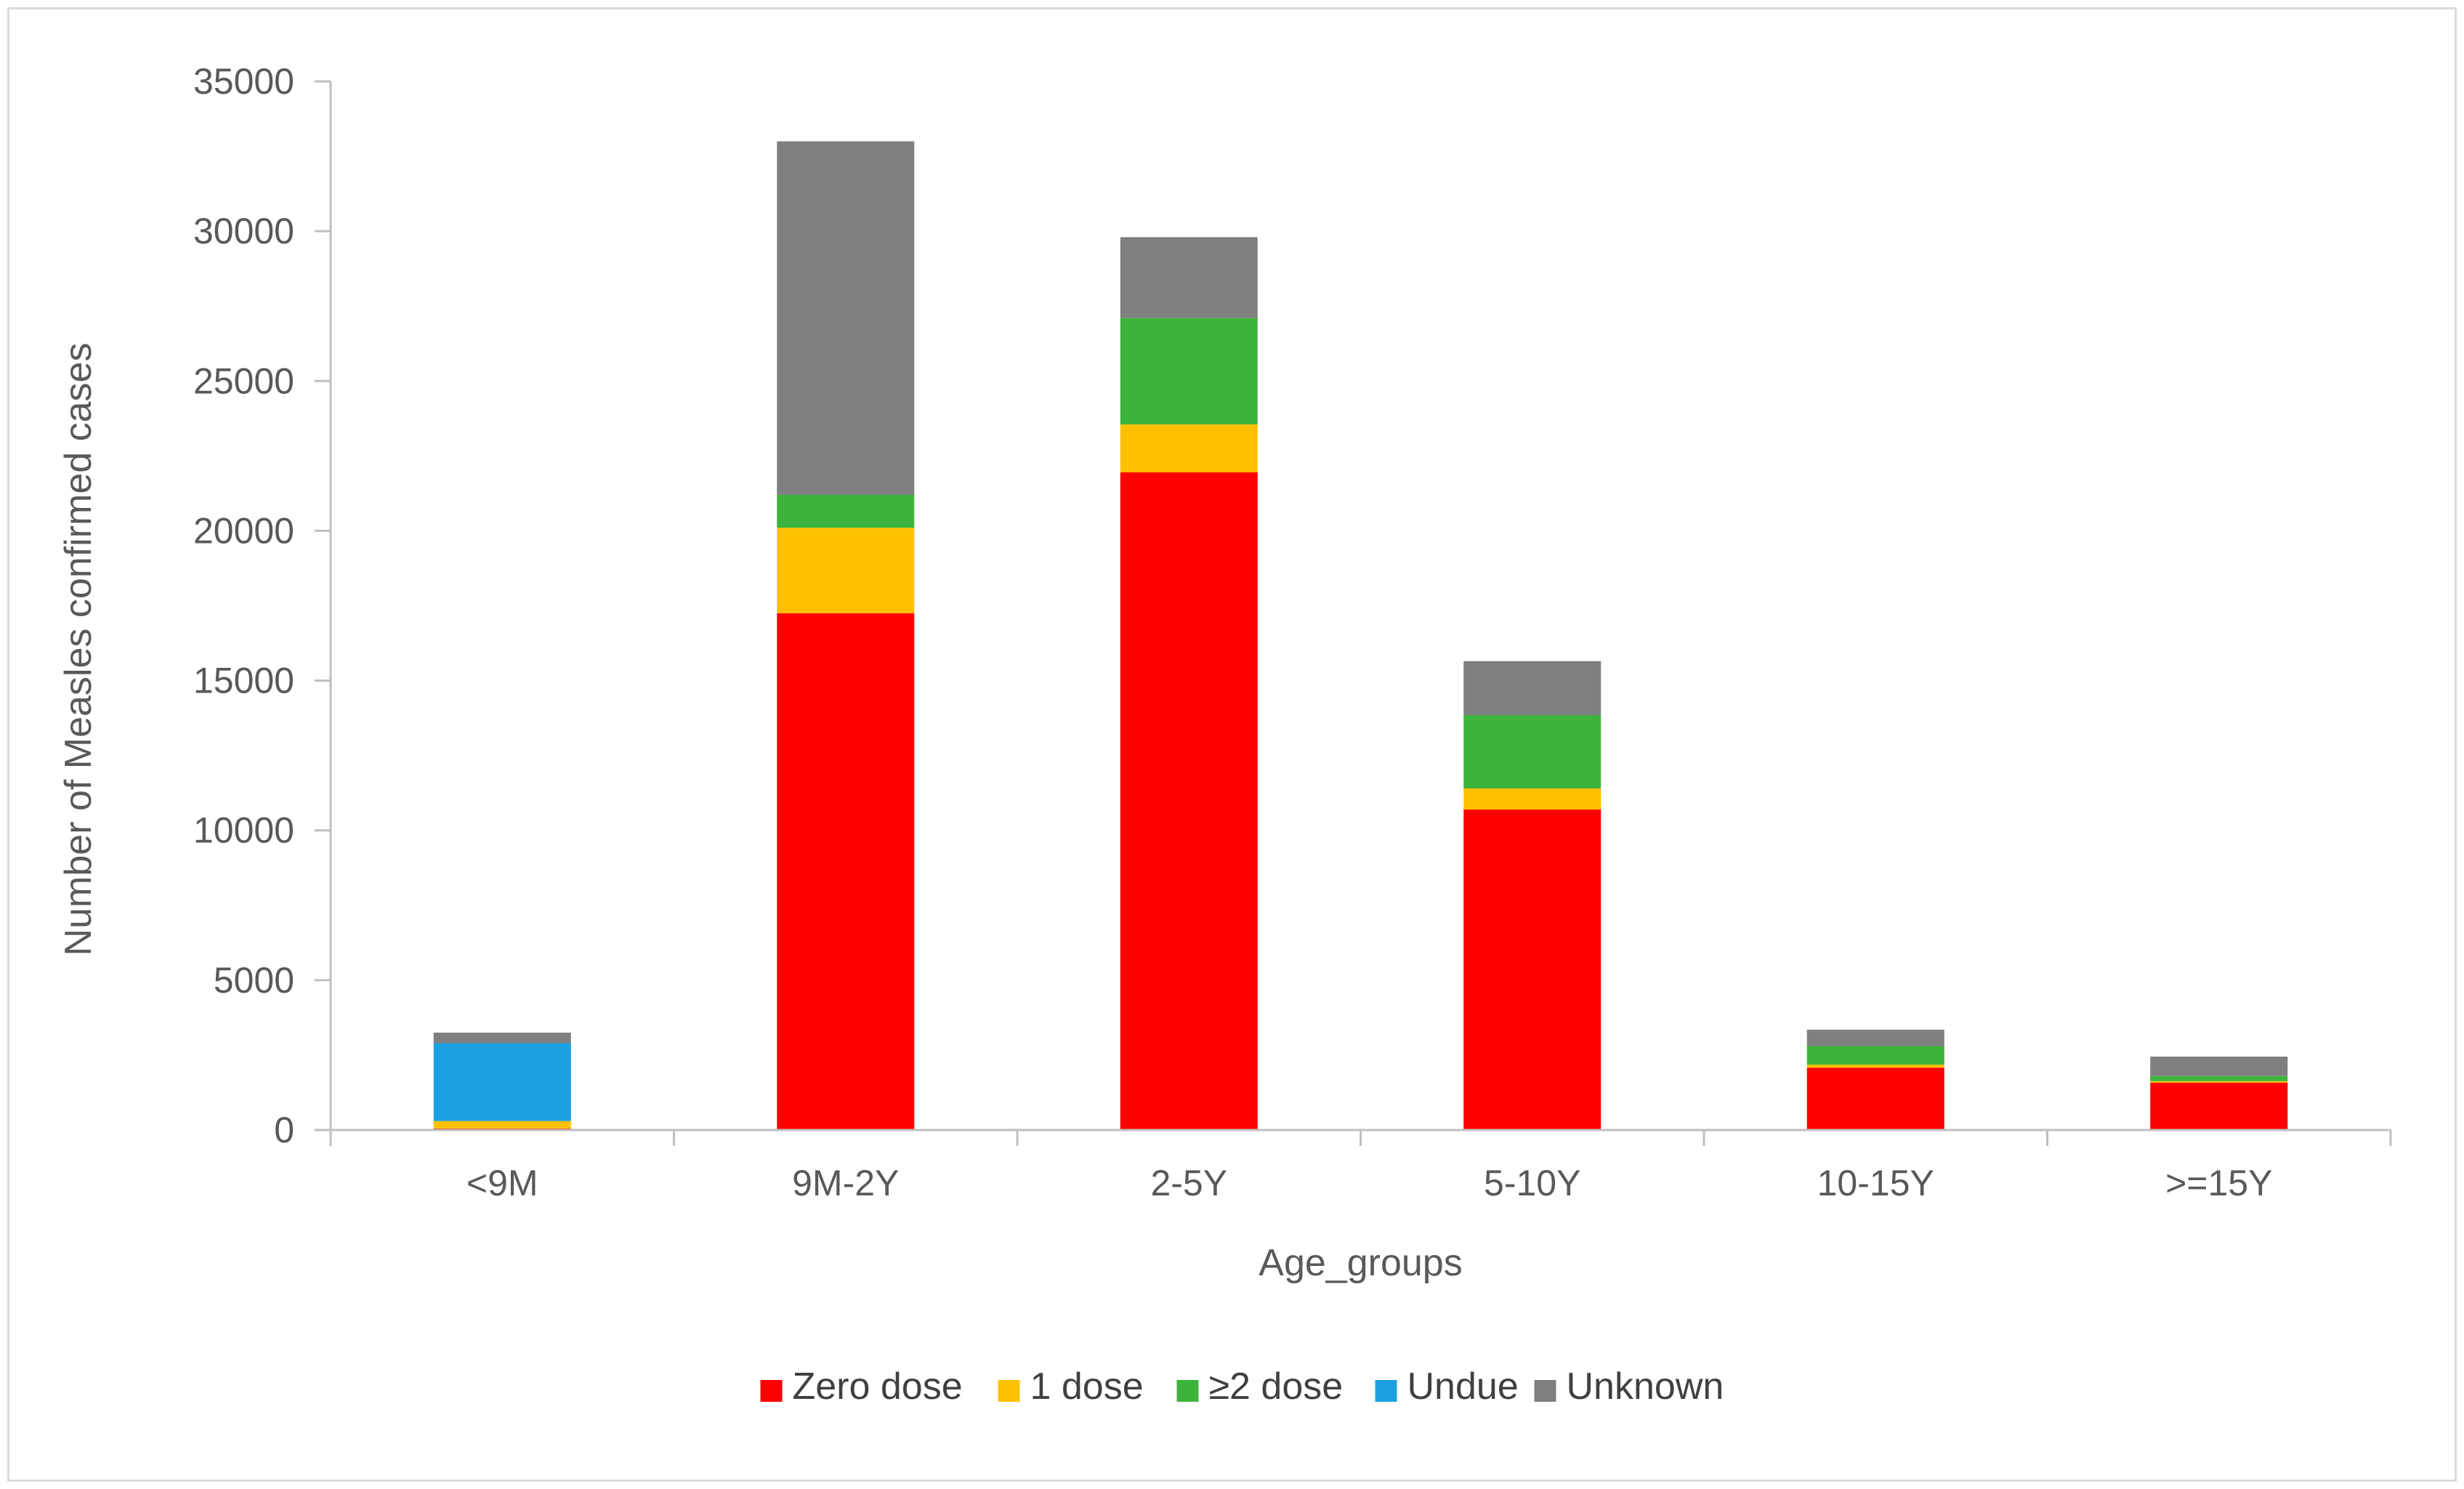 This screenshot has height=1489, width=2464. I want to click on legend-item: Unknown, so click(1629, 1386).